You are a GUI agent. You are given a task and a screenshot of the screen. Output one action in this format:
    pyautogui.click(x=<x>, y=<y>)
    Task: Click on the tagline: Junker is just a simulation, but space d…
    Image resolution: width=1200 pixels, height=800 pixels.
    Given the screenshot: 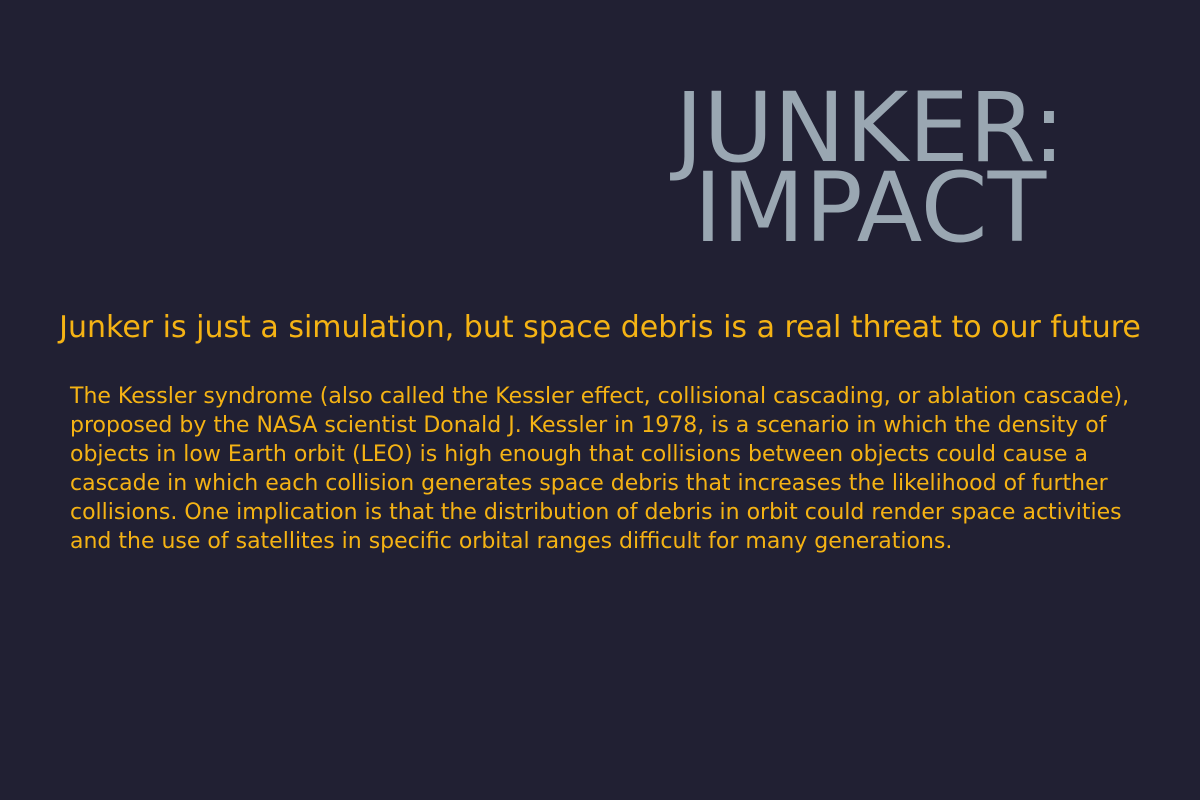 What is the action you would take?
    pyautogui.click(x=600, y=327)
    